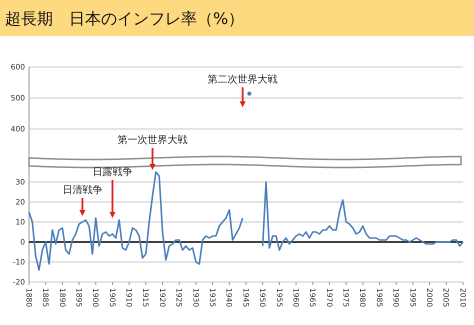 Image resolution: width=474 pixels, height=325 pixels. Describe the element at coordinates (243, 79) in the screenshot. I see `annotation: 第二次世界大戦` at that location.